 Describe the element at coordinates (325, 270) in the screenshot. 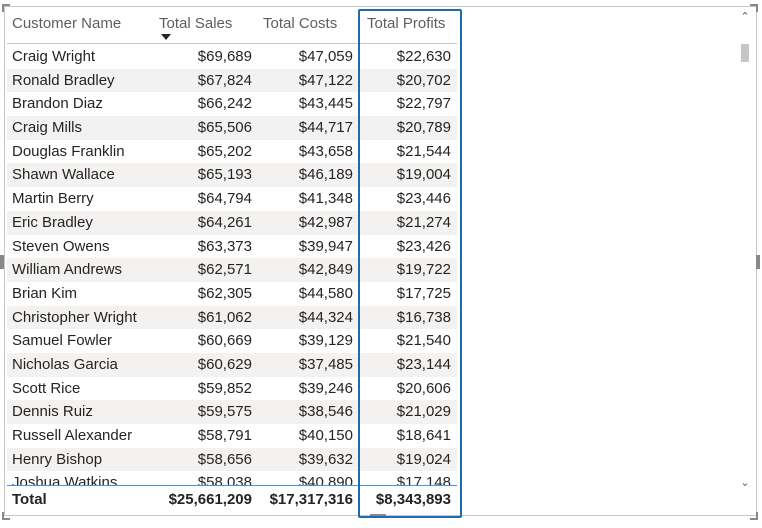

I see `total-costs-cell: $42,849` at that location.